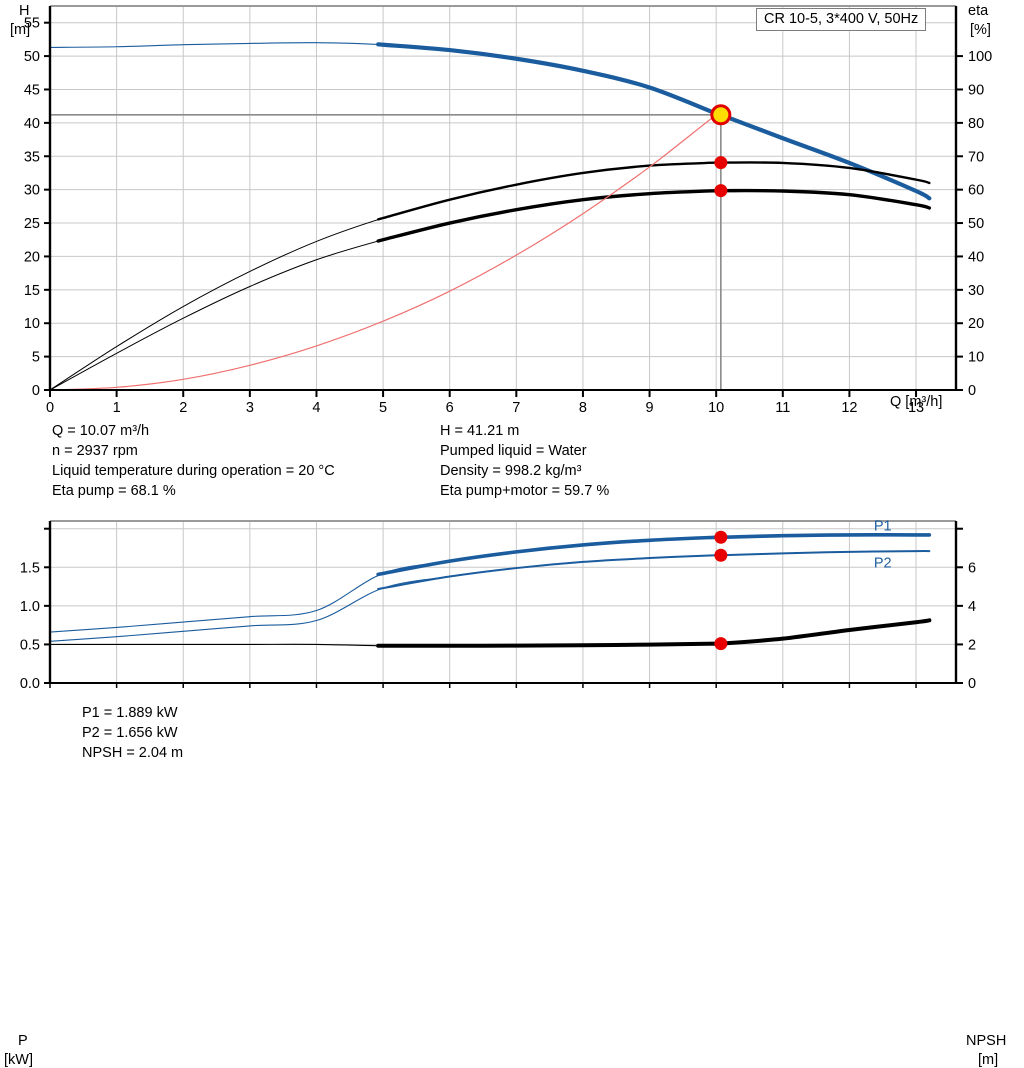  What do you see at coordinates (30, 568) in the screenshot?
I see `tick-label-power: 1.5` at bounding box center [30, 568].